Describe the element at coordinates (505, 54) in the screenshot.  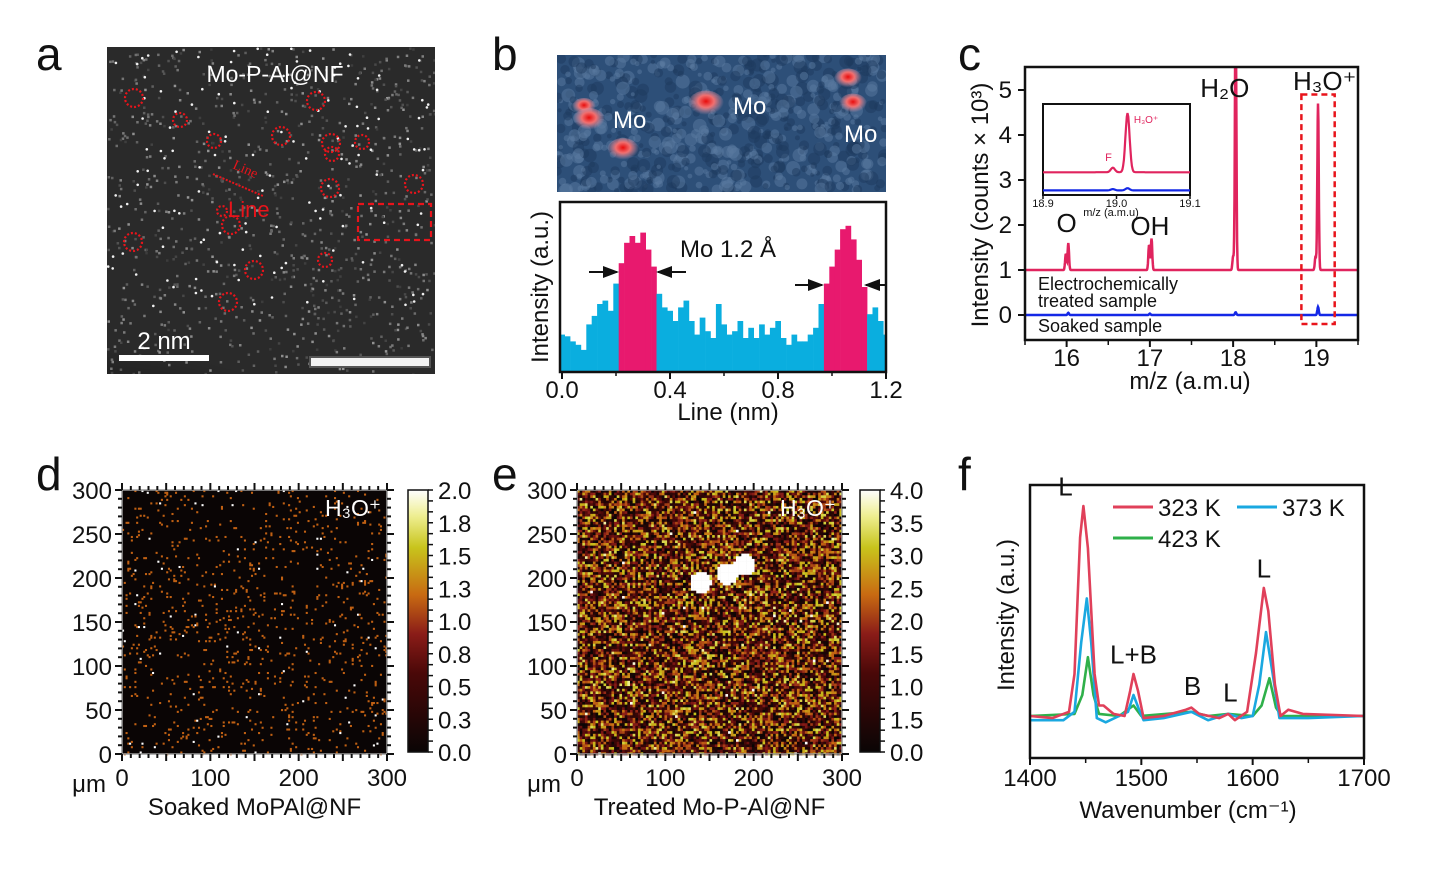
I see `panel-label-b: b` at that location.